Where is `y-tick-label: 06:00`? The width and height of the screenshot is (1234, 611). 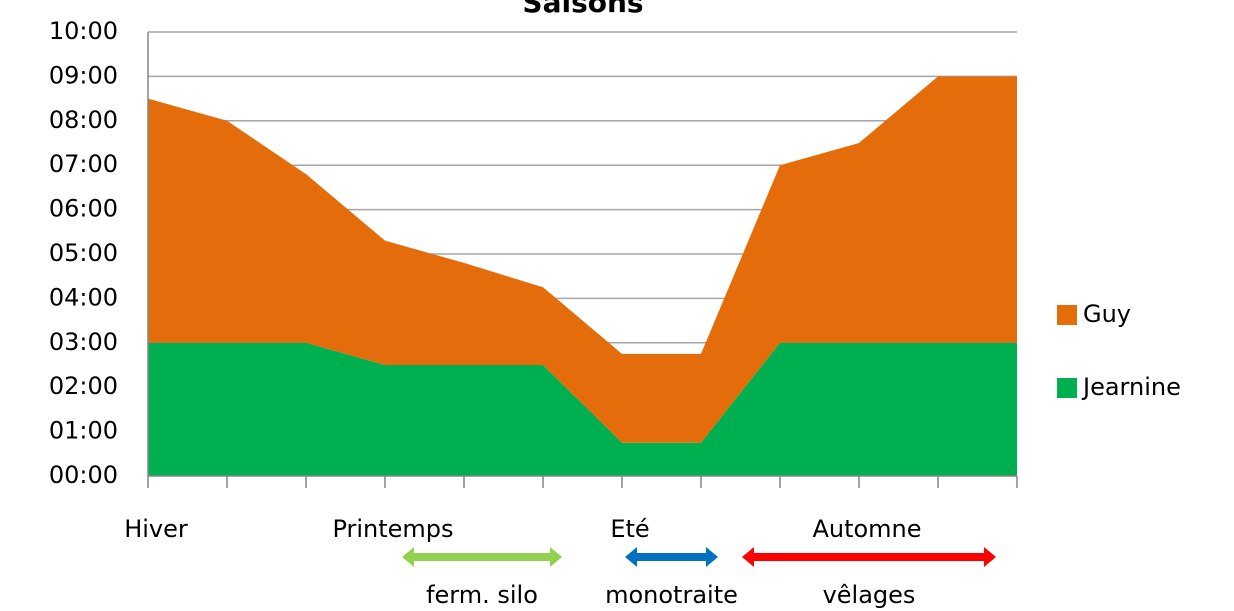 y-tick-label: 06:00 is located at coordinates (83, 209).